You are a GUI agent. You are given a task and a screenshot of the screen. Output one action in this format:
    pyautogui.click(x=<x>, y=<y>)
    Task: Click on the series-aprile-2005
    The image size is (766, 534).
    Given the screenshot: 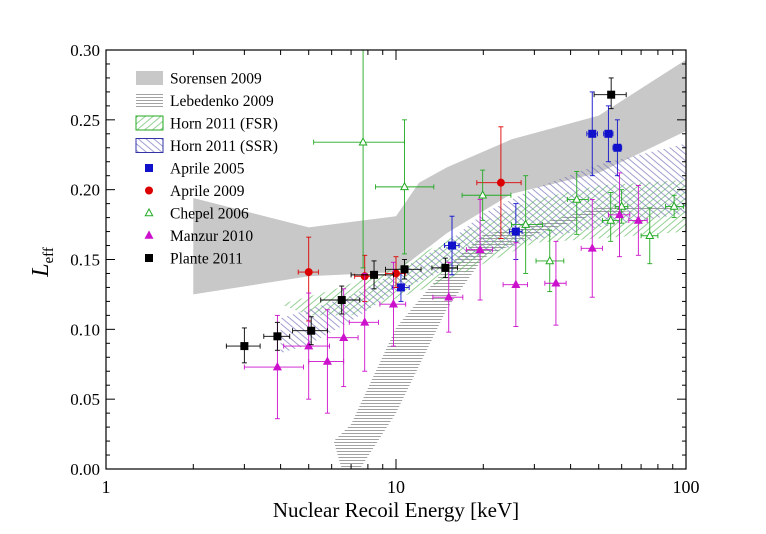 What is the action you would take?
    pyautogui.click(x=507, y=196)
    